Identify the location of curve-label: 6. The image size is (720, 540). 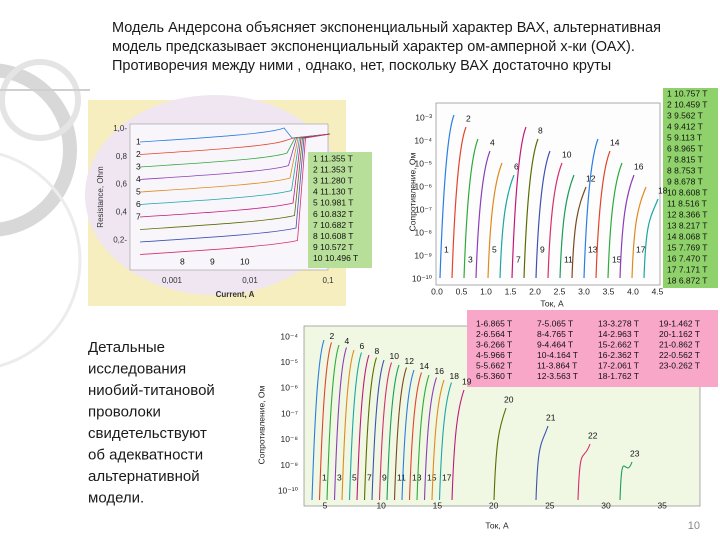
(362, 346).